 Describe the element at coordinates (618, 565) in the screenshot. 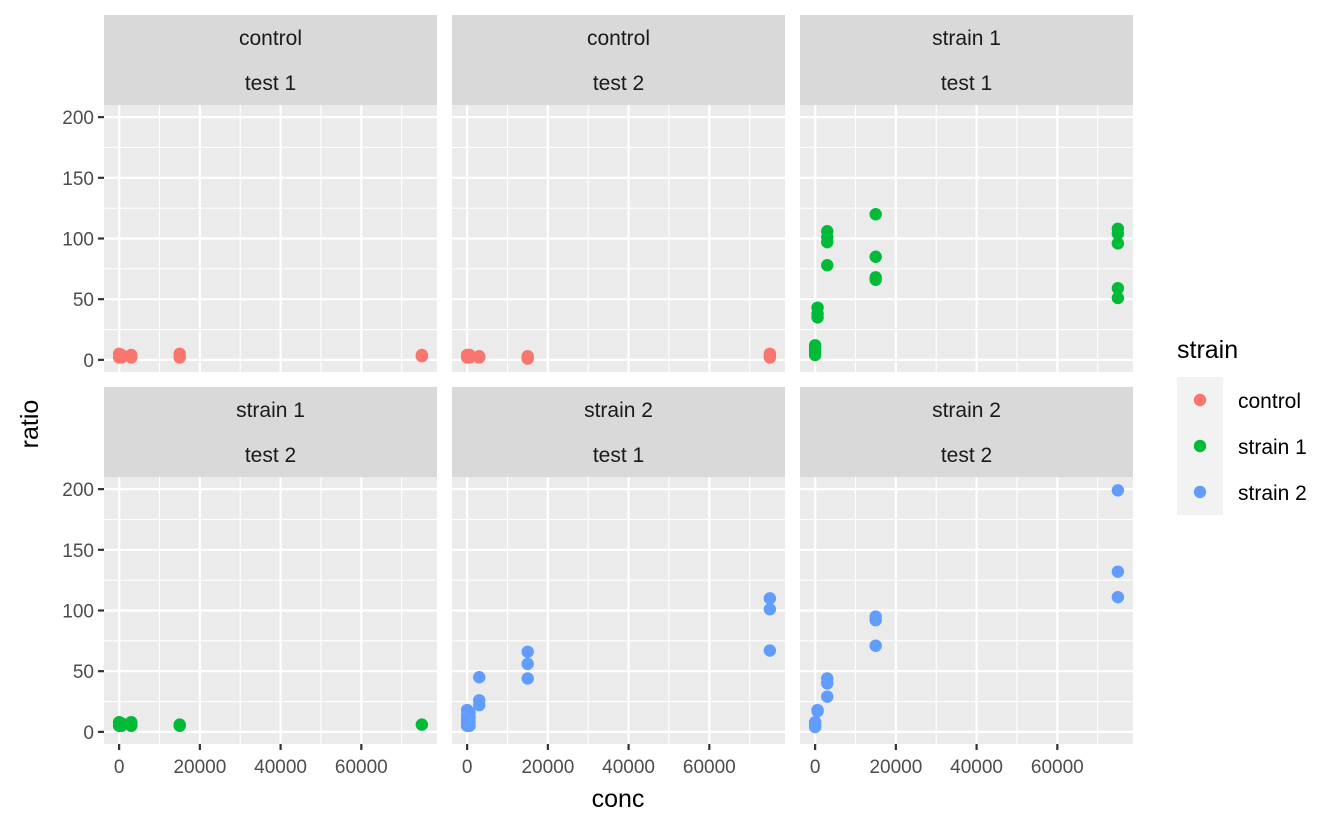

I see `facet-panel: strain 2 test 1` at that location.